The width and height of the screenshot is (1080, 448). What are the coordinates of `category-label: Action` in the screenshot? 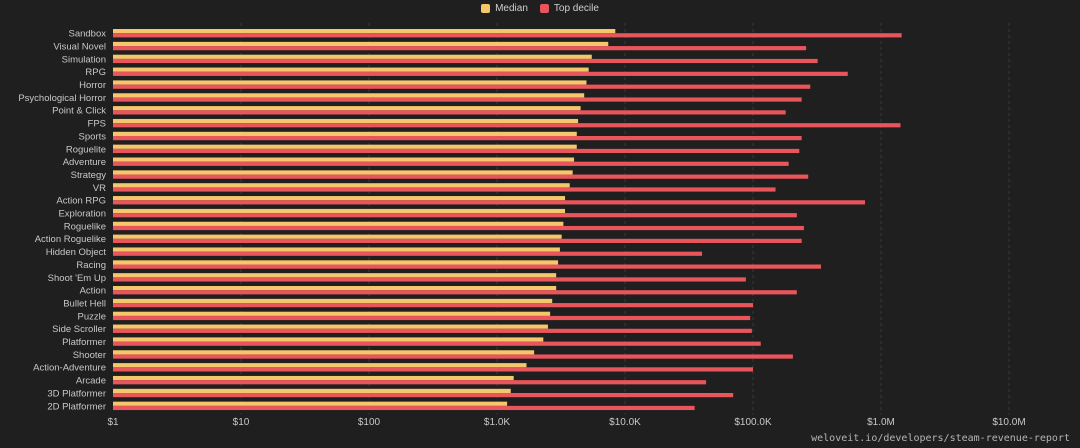 It's located at (93, 291).